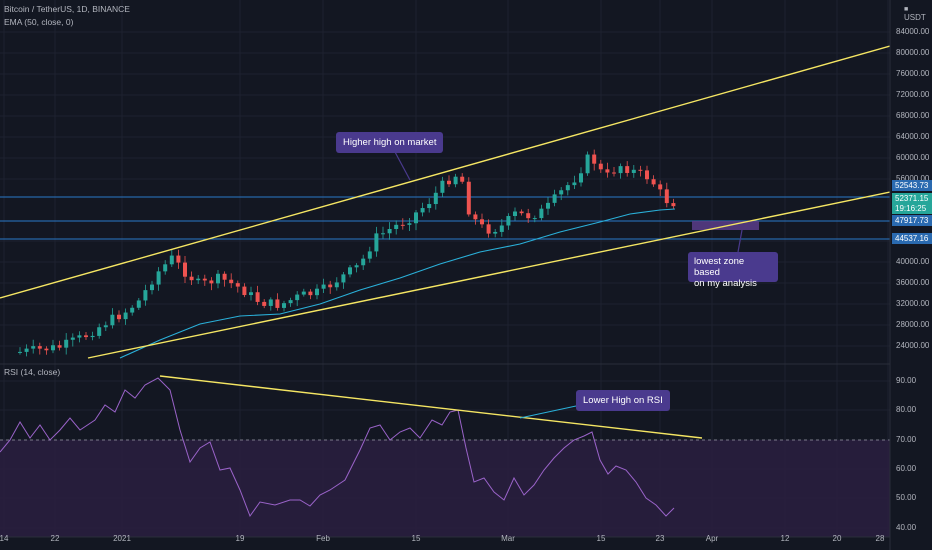 The image size is (932, 550). Describe the element at coordinates (913, 303) in the screenshot. I see `price-tick-label: 32000.00` at that location.